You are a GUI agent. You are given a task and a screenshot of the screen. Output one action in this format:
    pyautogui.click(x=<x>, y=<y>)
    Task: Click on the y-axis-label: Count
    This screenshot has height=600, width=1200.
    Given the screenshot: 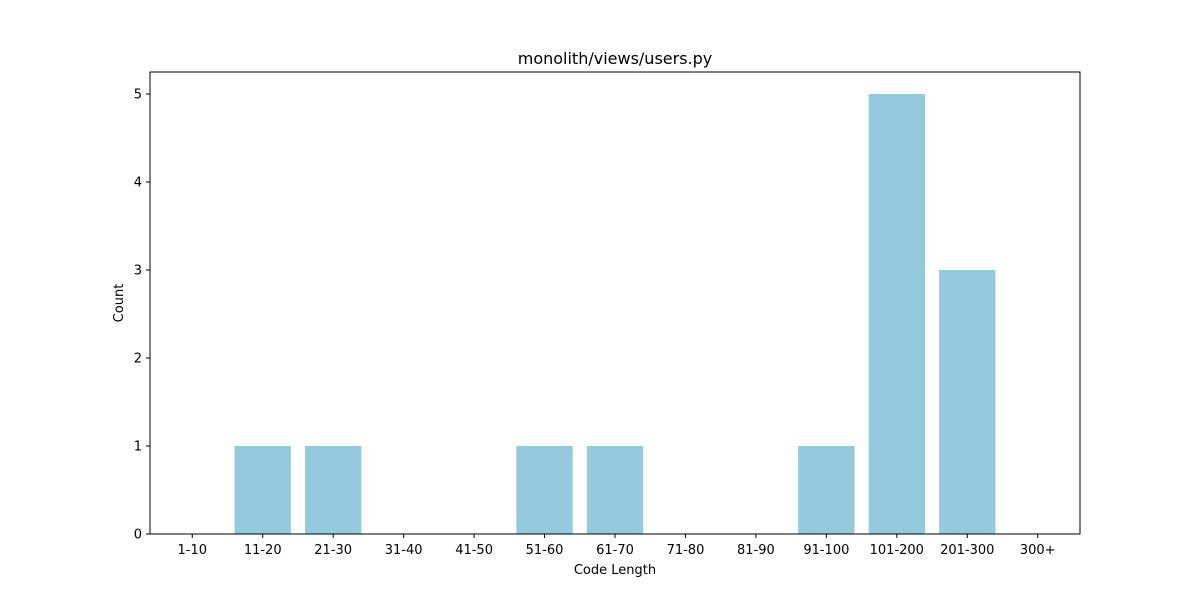 What is the action you would take?
    pyautogui.click(x=119, y=303)
    